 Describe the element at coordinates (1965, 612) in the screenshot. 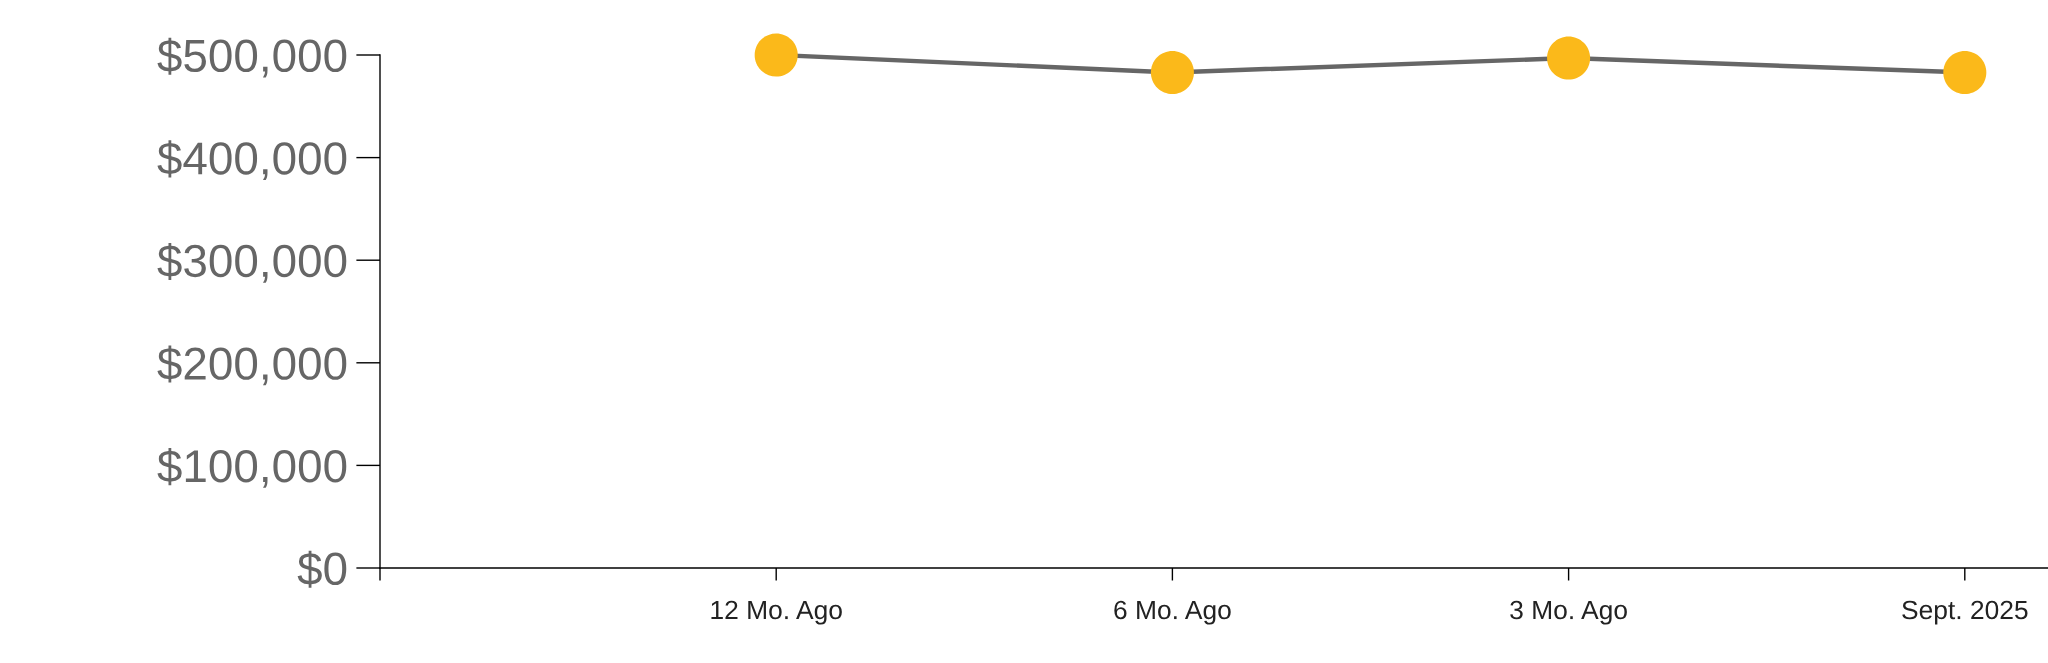

I see `x-tick-label: Sept. 2025` at that location.